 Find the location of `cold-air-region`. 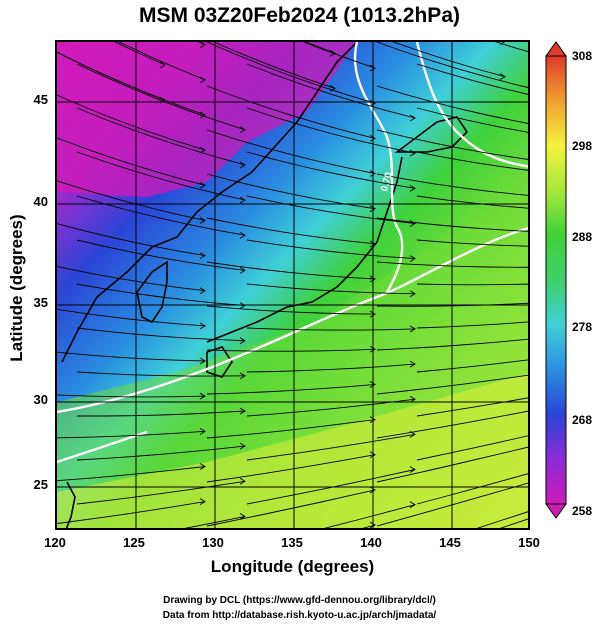

cold-air-region is located at coordinates (207, 119).